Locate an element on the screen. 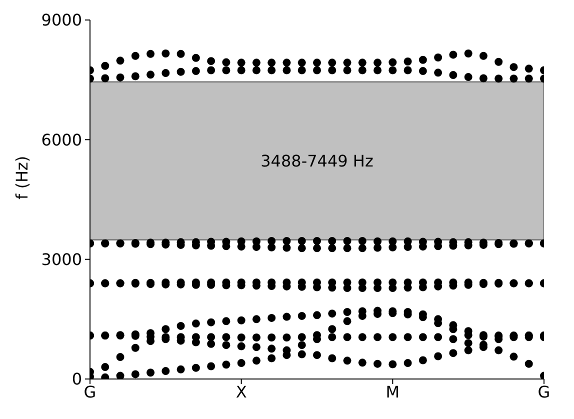  y-tick-label: 0 is located at coordinates (77, 379).